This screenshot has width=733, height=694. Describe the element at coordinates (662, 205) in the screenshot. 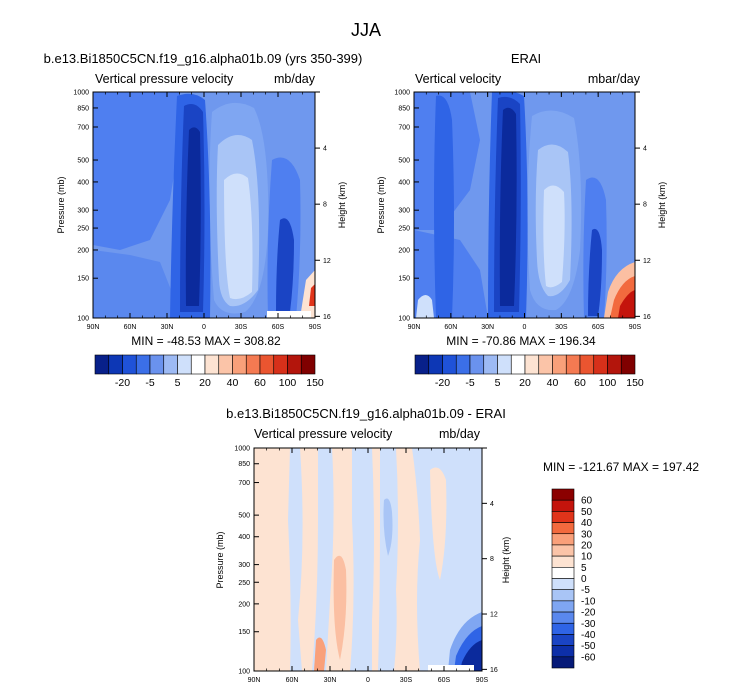

I see `panel-obs-y2label: Height (km)` at that location.